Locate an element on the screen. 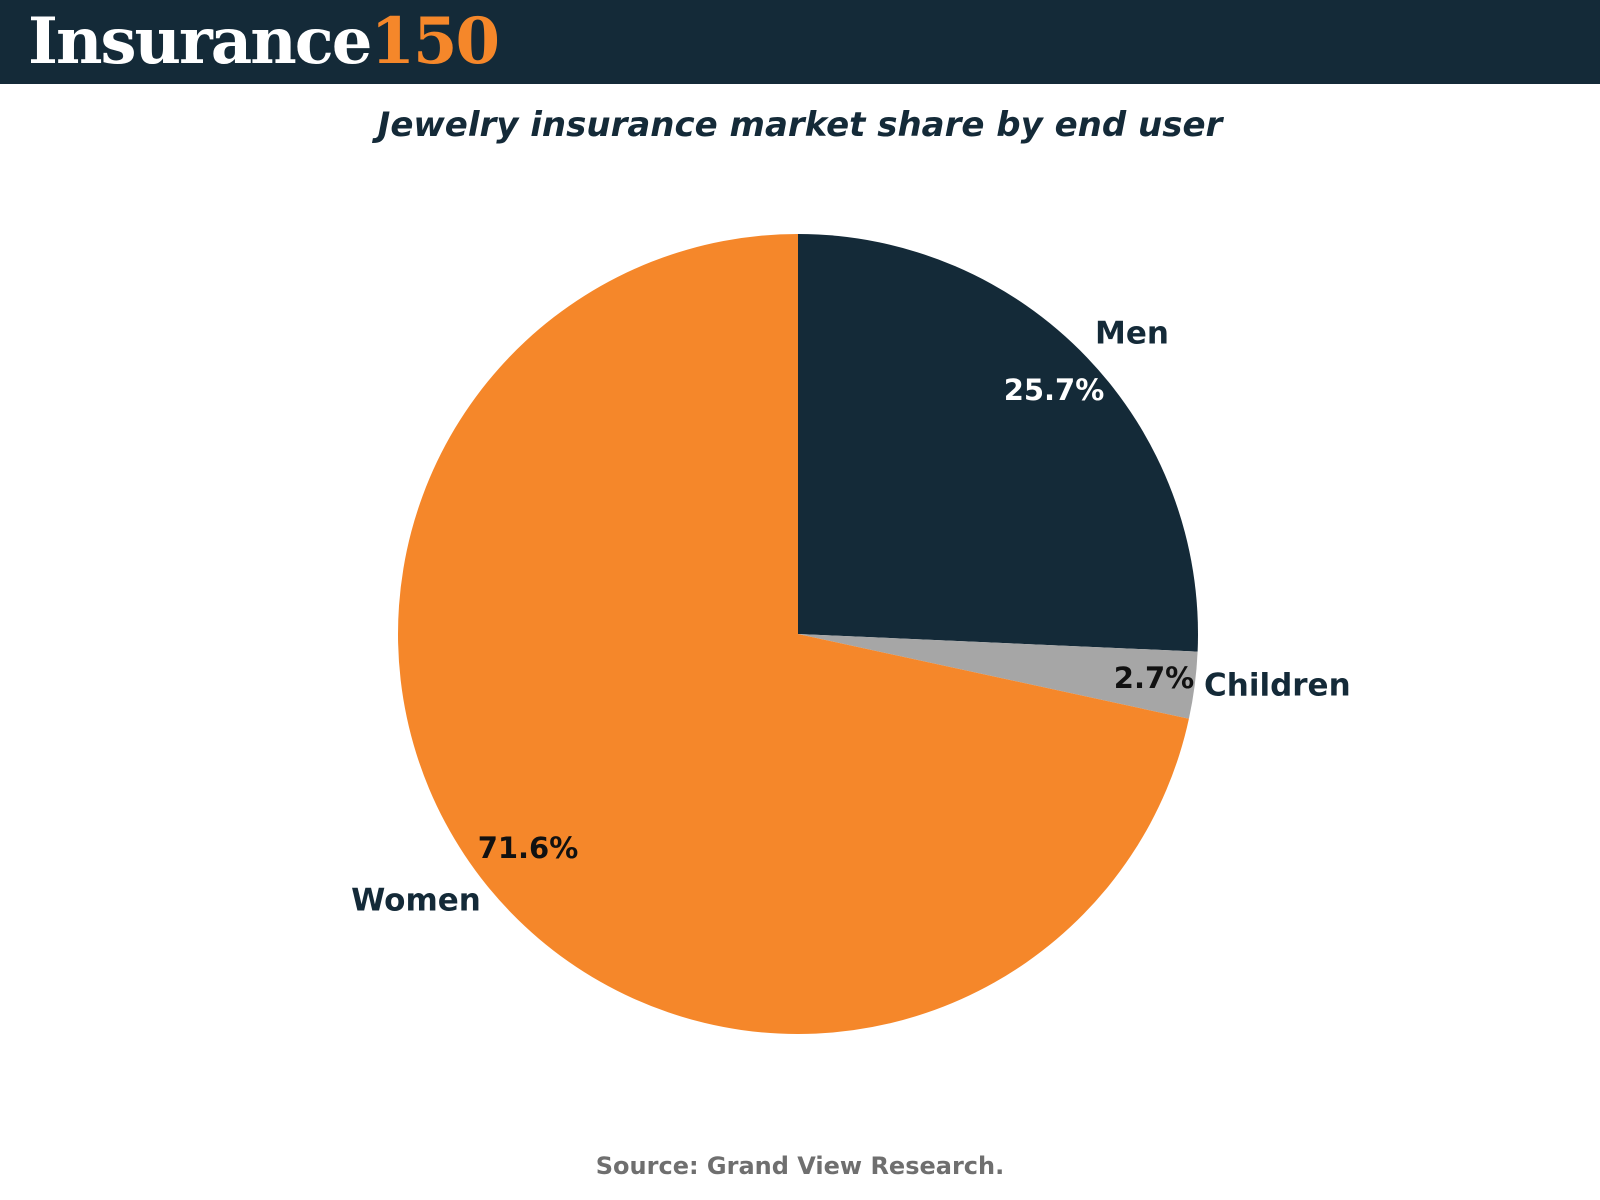 Image resolution: width=1600 pixels, height=1200 pixels. slice-label-women: Women is located at coordinates (416, 901).